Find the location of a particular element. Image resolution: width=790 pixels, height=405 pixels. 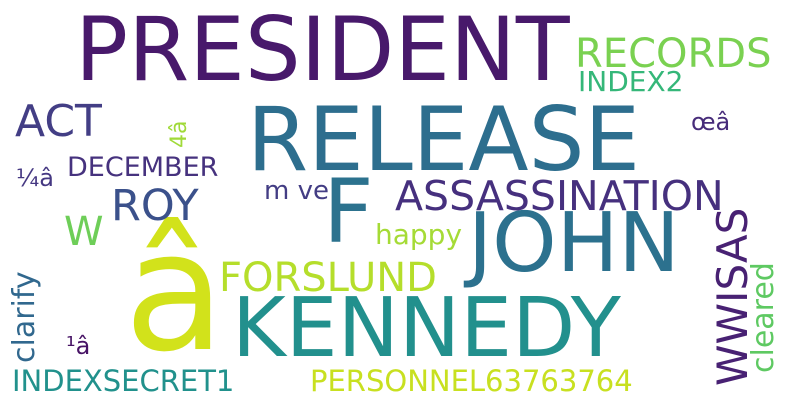

word-john: JOHN is located at coordinates (574, 243).